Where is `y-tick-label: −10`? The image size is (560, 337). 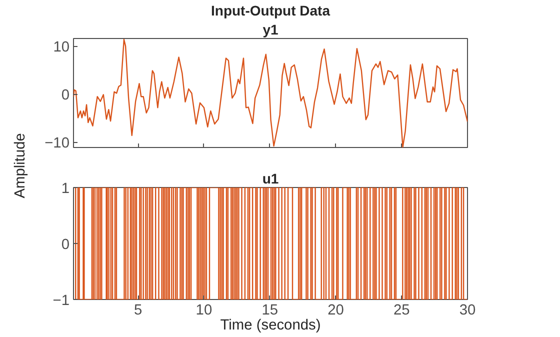
y-tick-label: −10 is located at coordinates (57, 144).